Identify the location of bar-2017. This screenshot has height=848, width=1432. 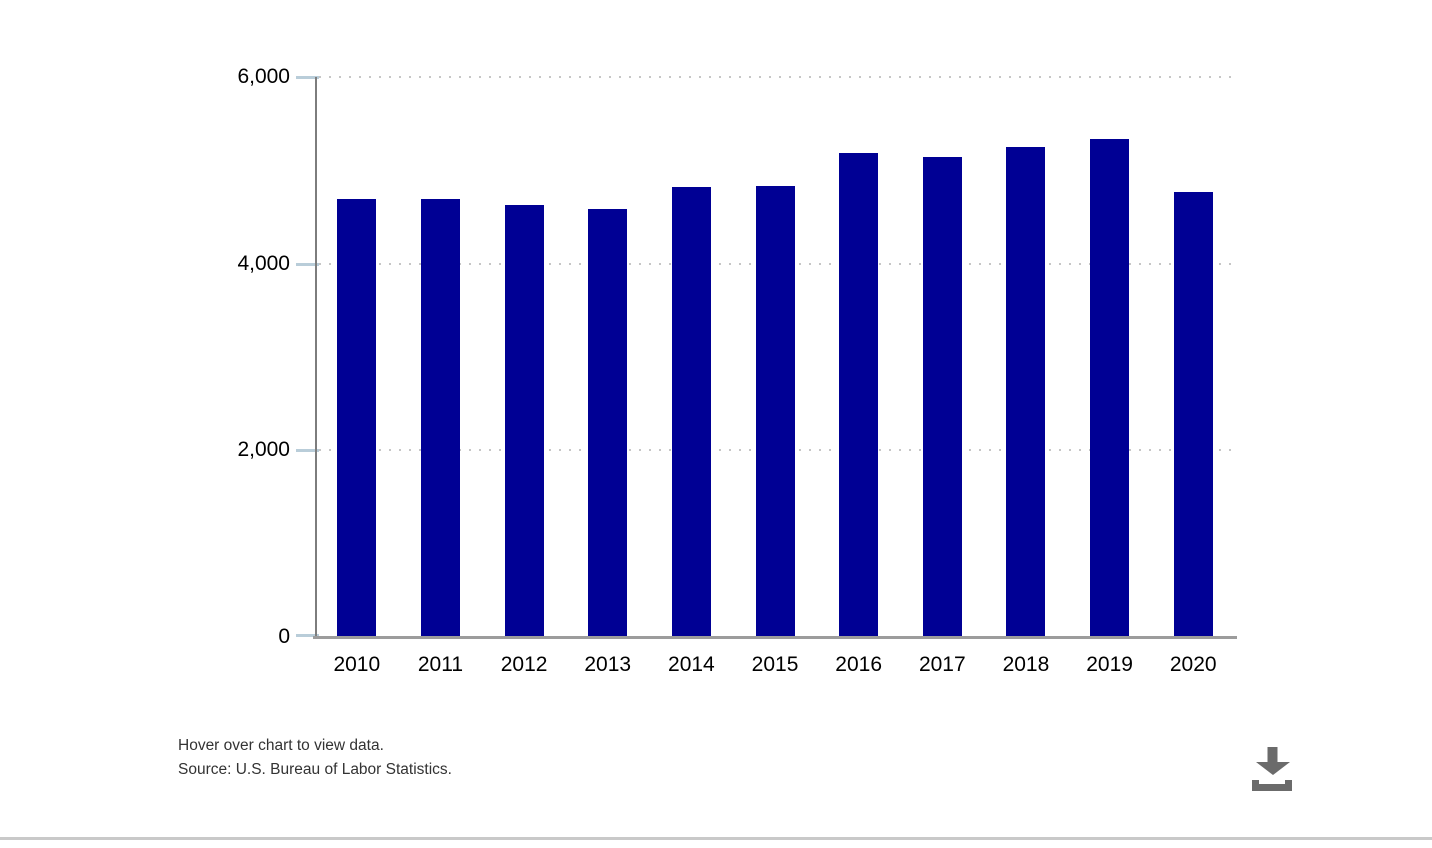
(942, 396).